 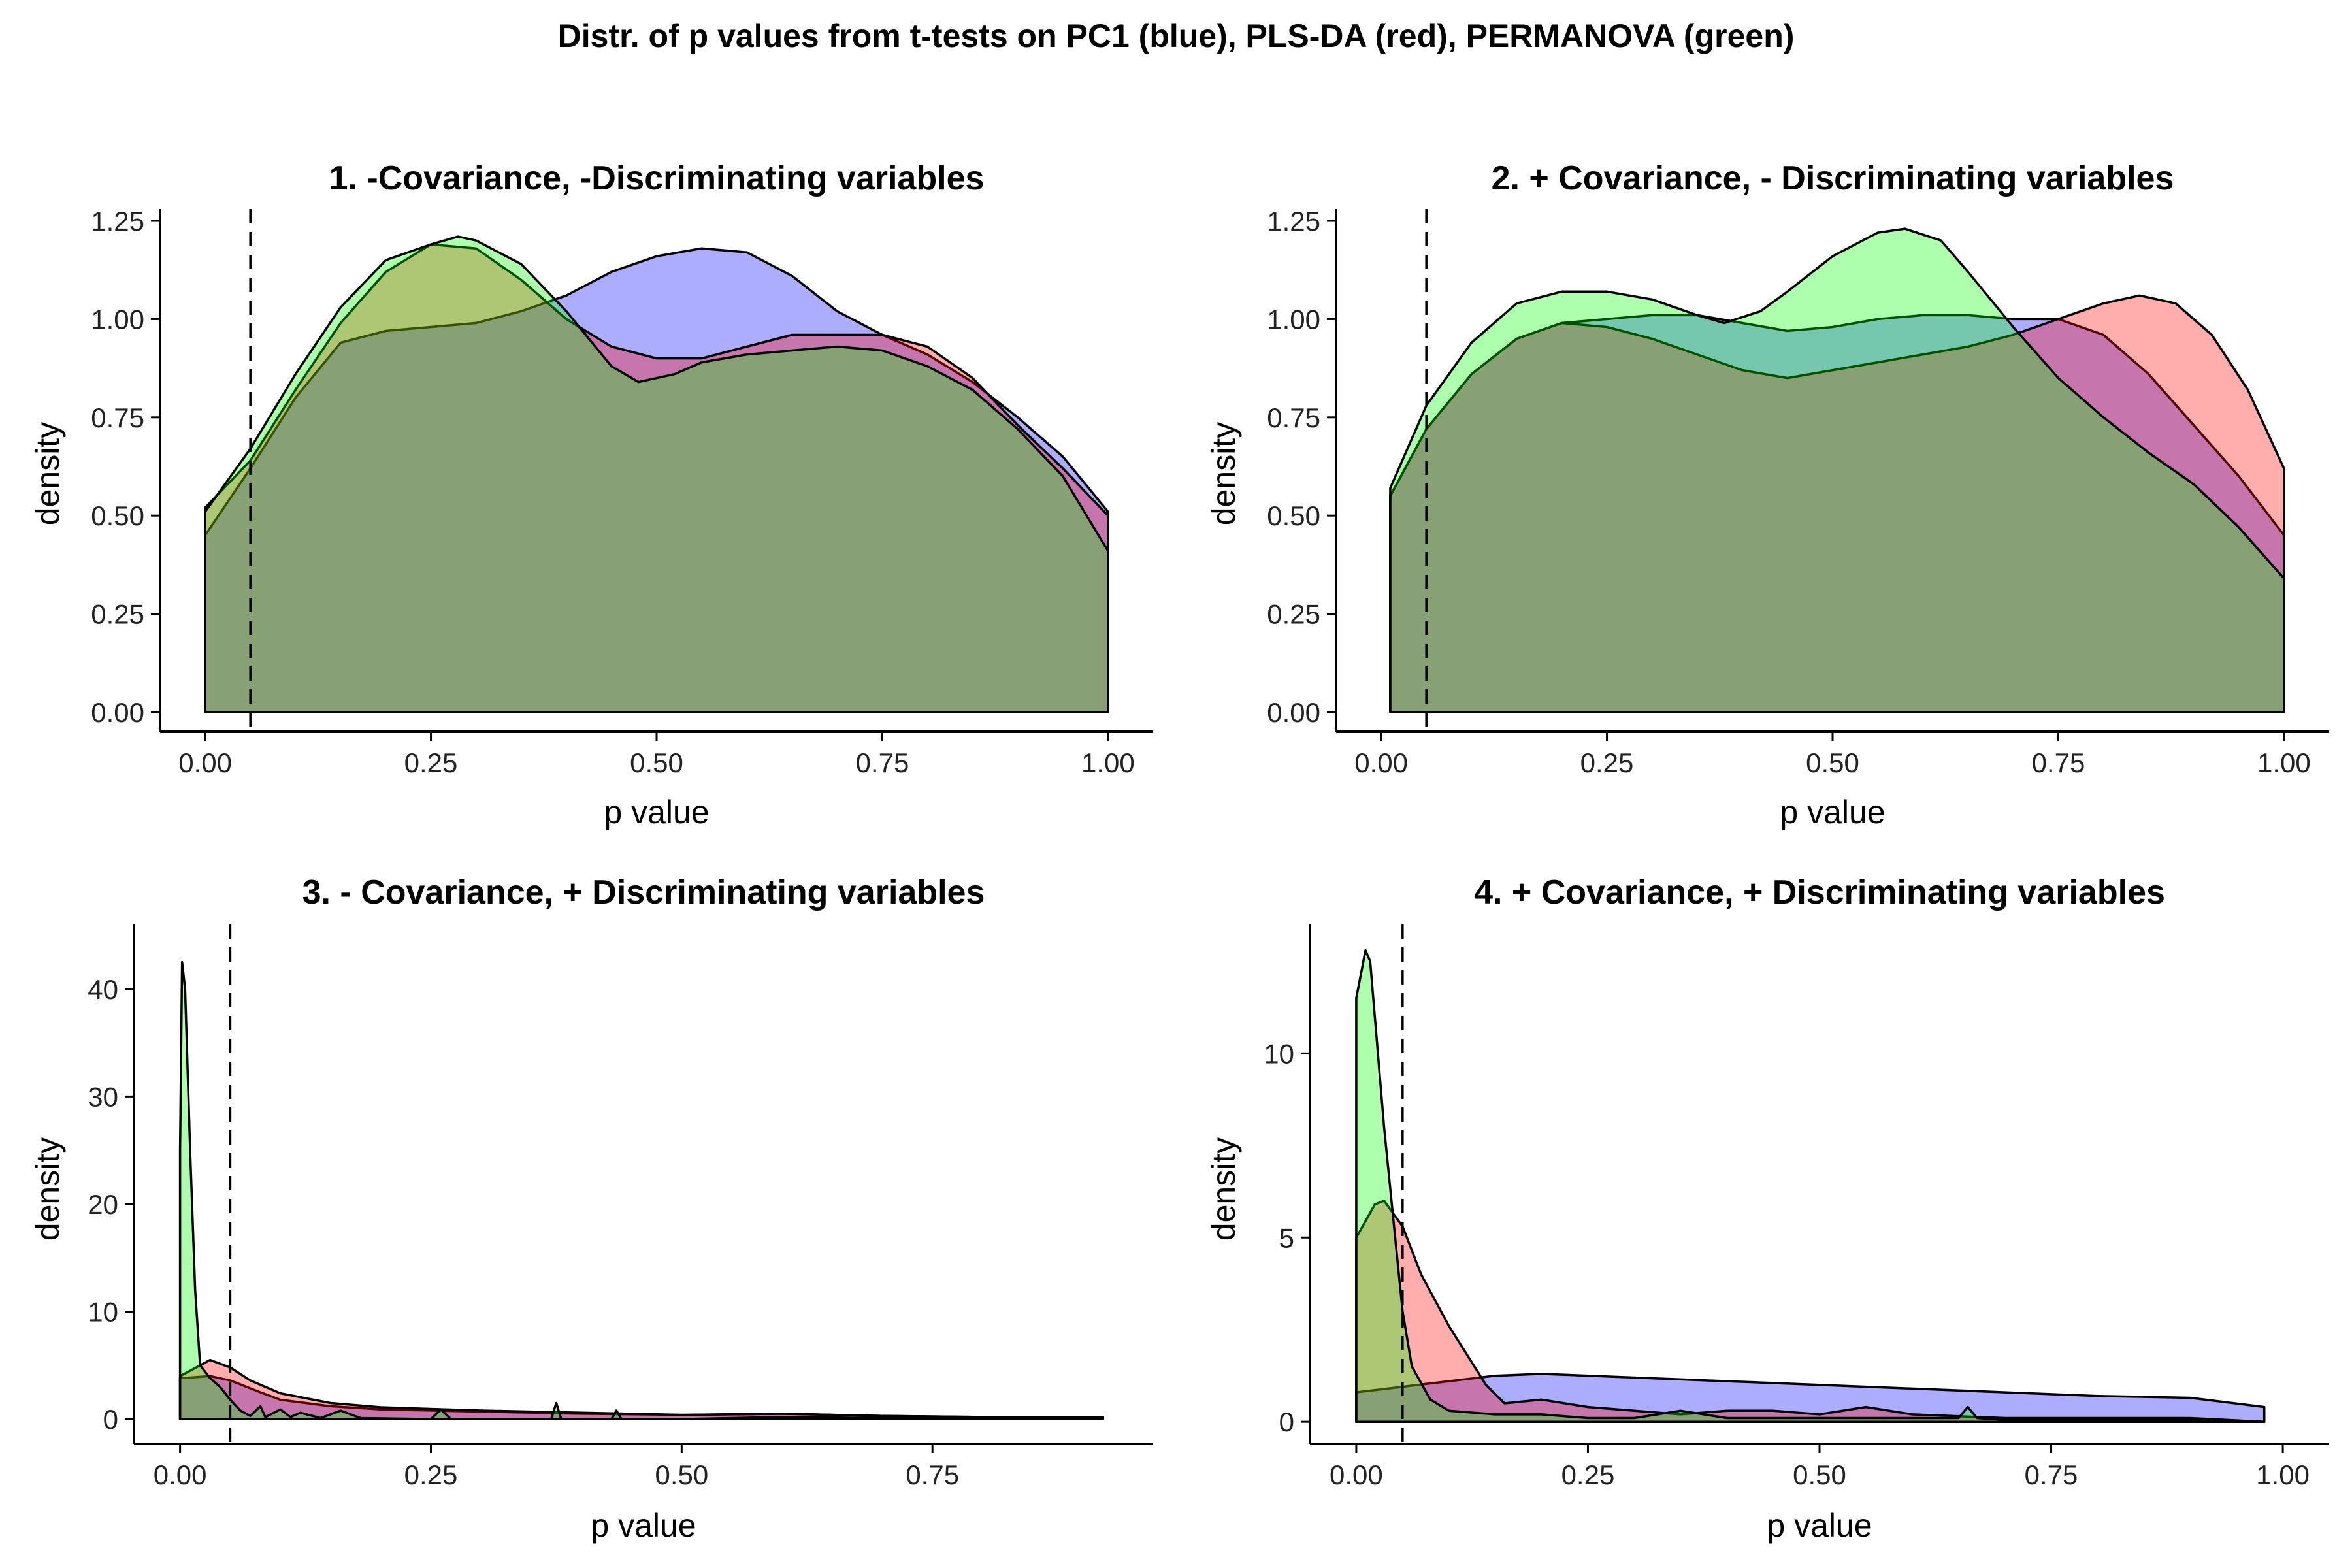 What do you see at coordinates (1356, 1475) in the screenshot?
I see `panel-4-x-tick-label: 0.00` at bounding box center [1356, 1475].